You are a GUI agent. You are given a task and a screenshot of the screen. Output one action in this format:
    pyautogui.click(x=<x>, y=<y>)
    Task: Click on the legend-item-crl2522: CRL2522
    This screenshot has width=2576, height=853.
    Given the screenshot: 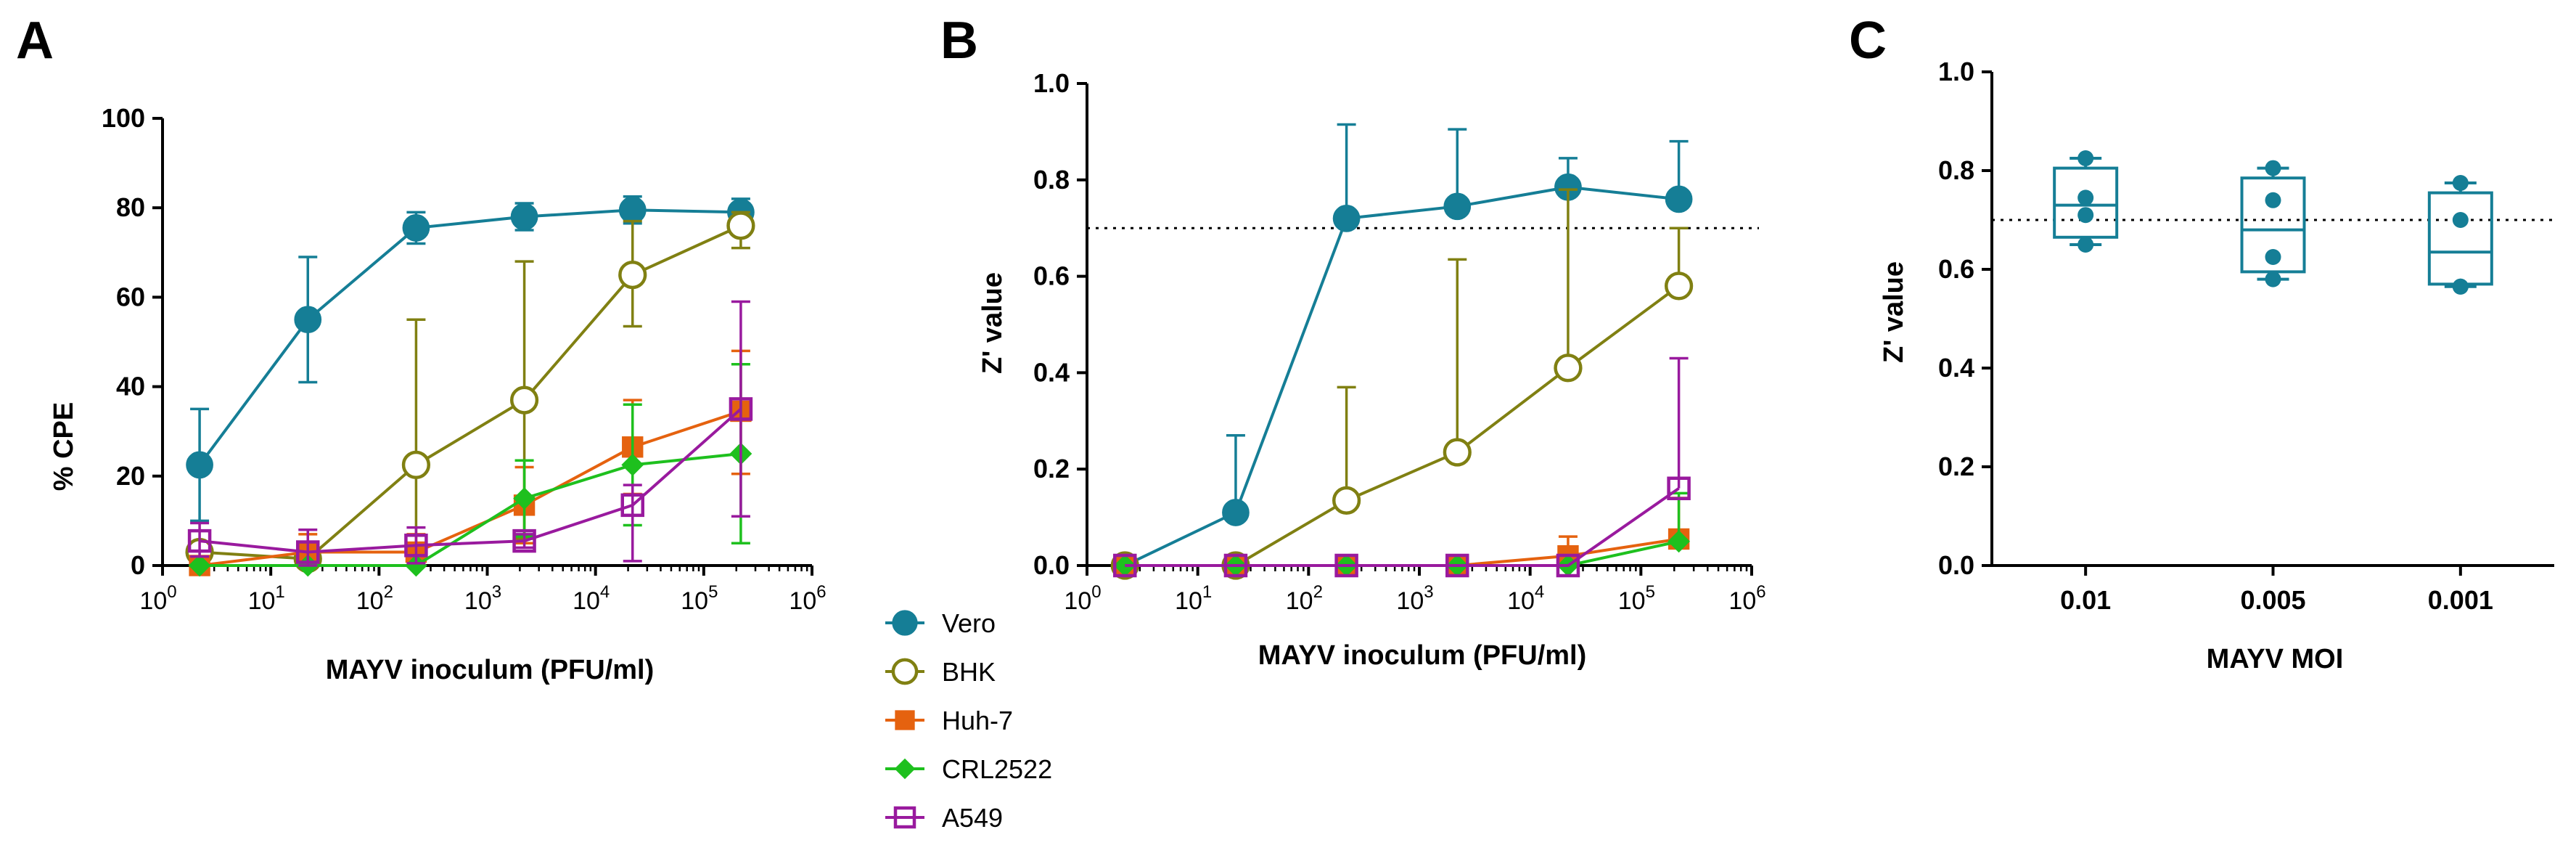 What is the action you would take?
    pyautogui.click(x=968, y=769)
    